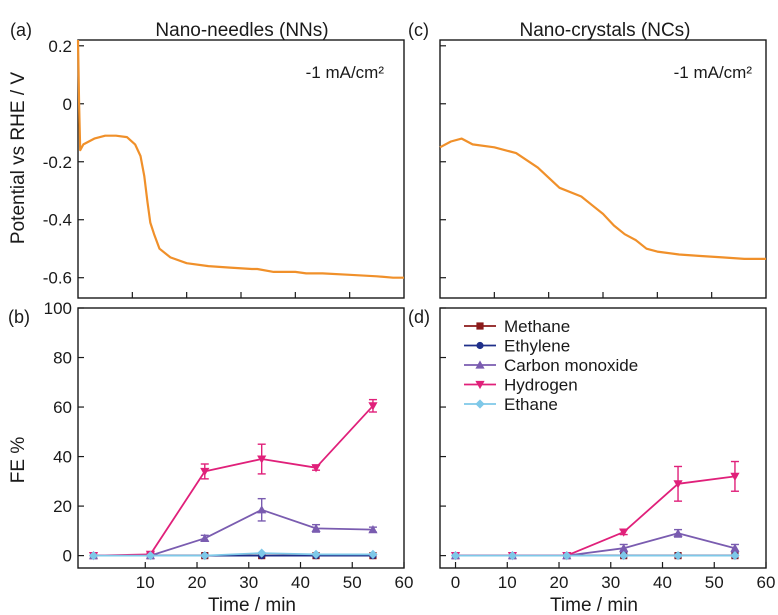 The image size is (778, 615). I want to click on panel-c-title: Nano-crystals (NCs), so click(604, 30).